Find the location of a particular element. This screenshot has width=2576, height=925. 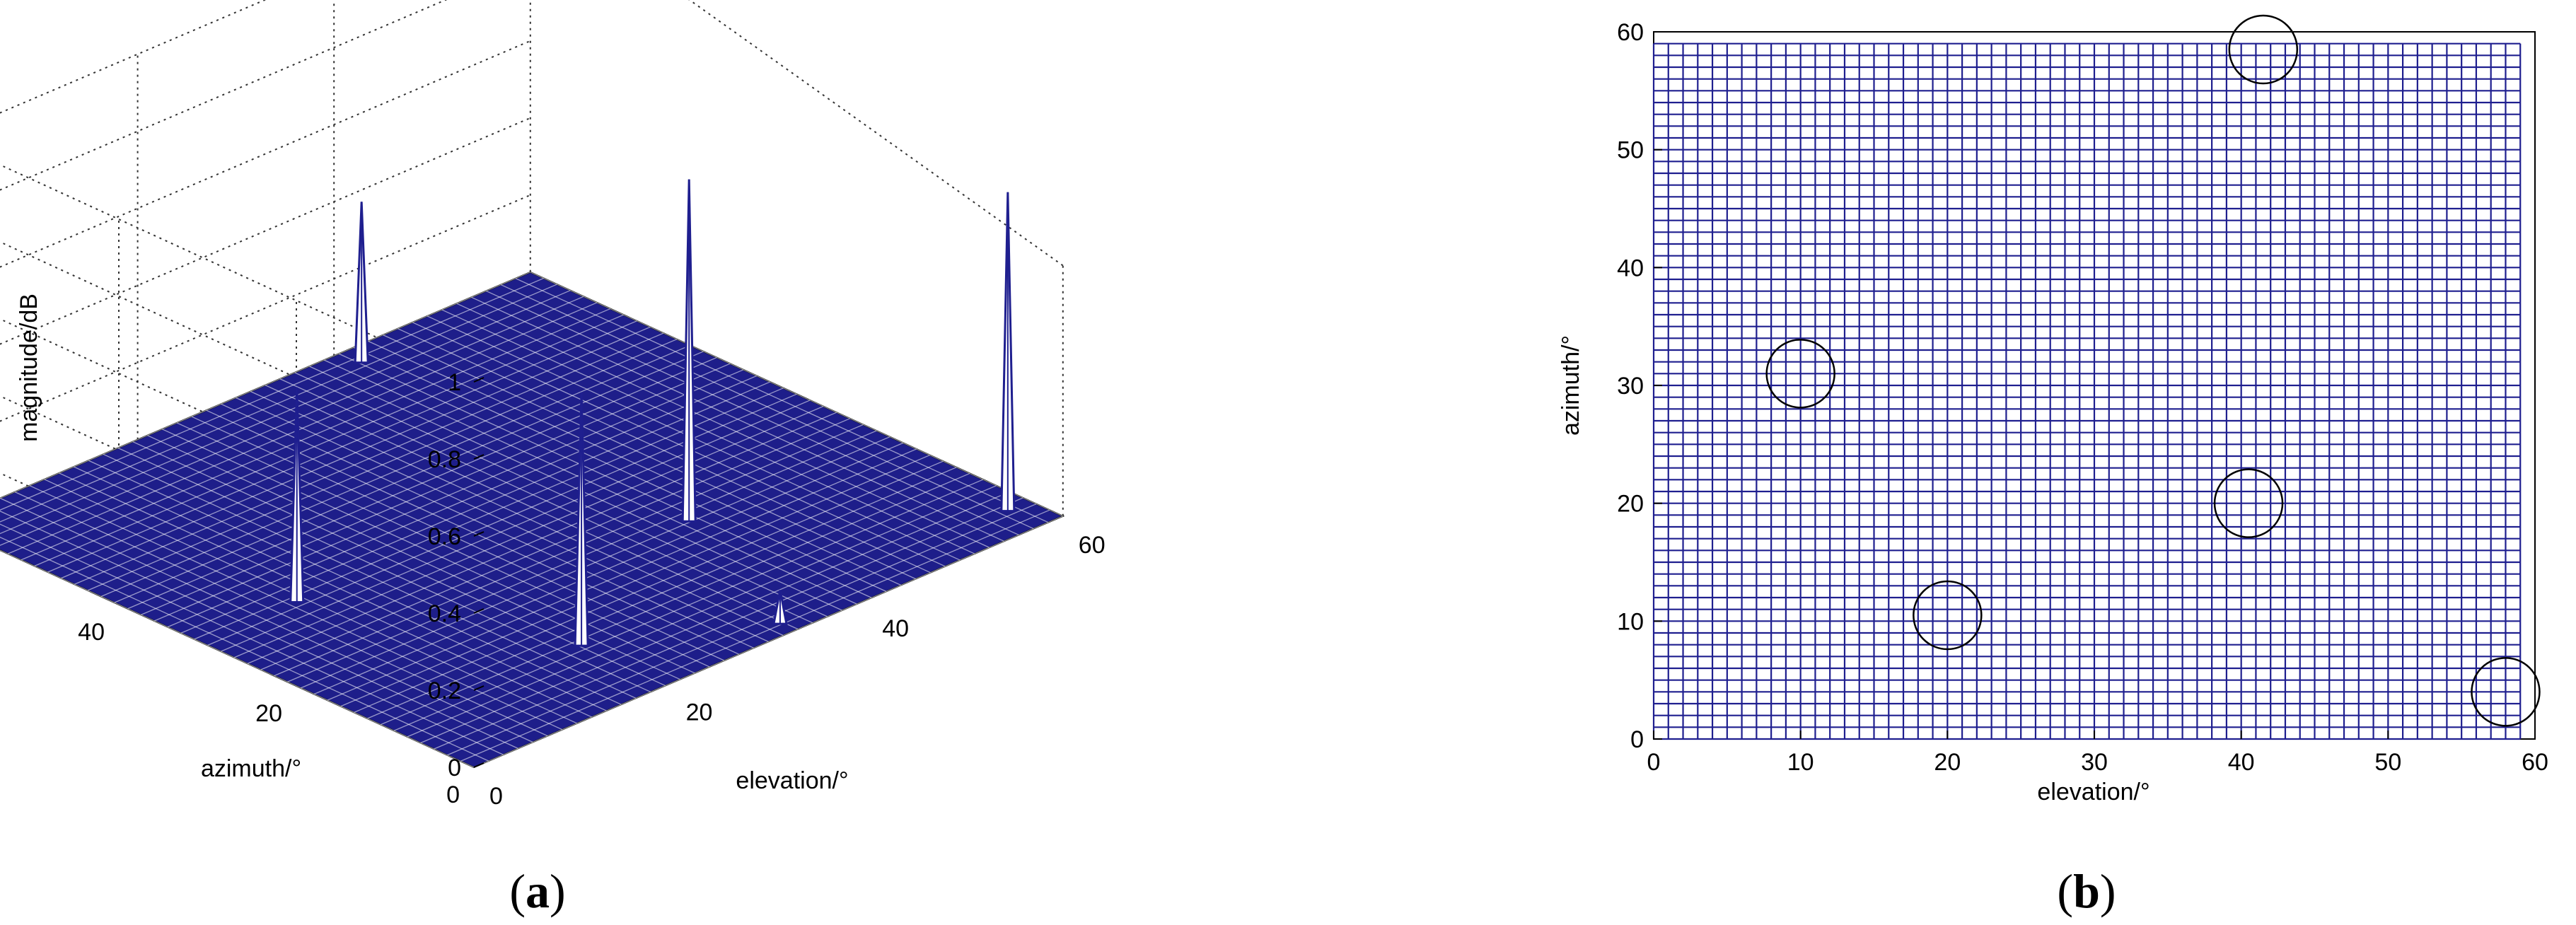

azimuth-tick-label: 20 is located at coordinates (268, 713).